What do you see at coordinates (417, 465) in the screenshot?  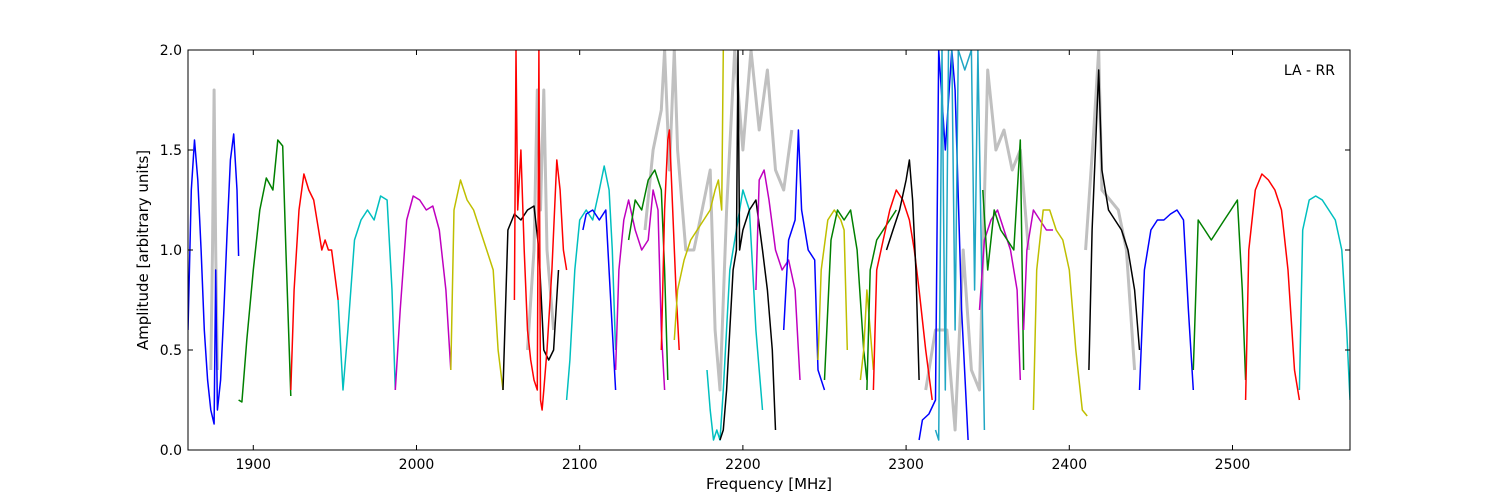 I see `x-tick-label: 2000` at bounding box center [417, 465].